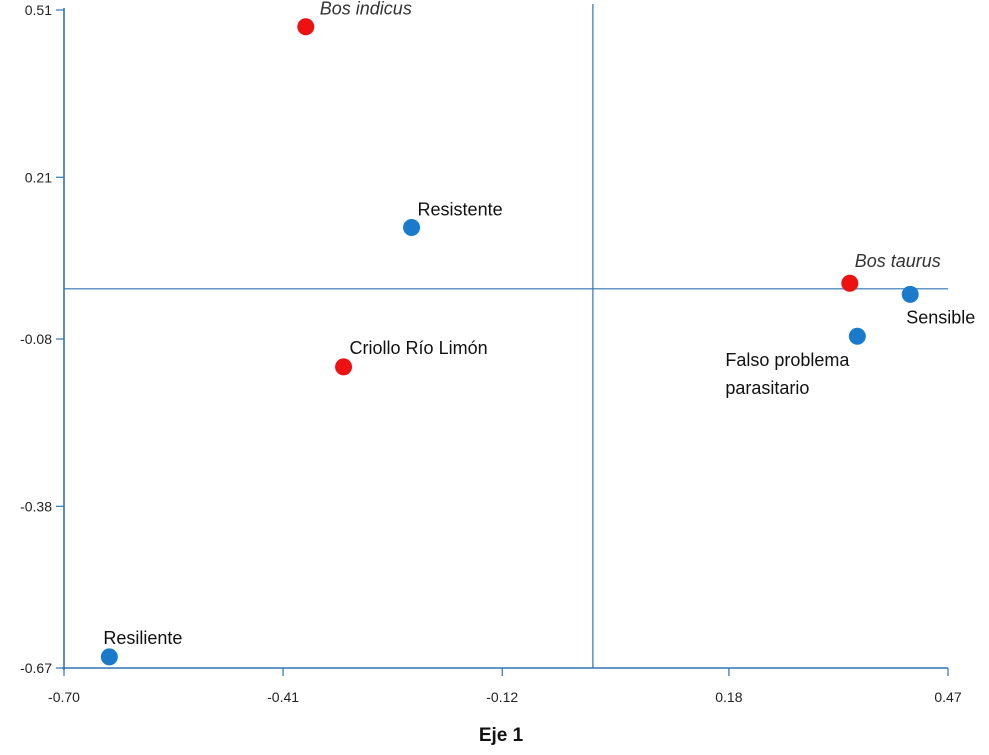 The height and width of the screenshot is (755, 989). Describe the element at coordinates (412, 227) in the screenshot. I see `point-resistente` at that location.